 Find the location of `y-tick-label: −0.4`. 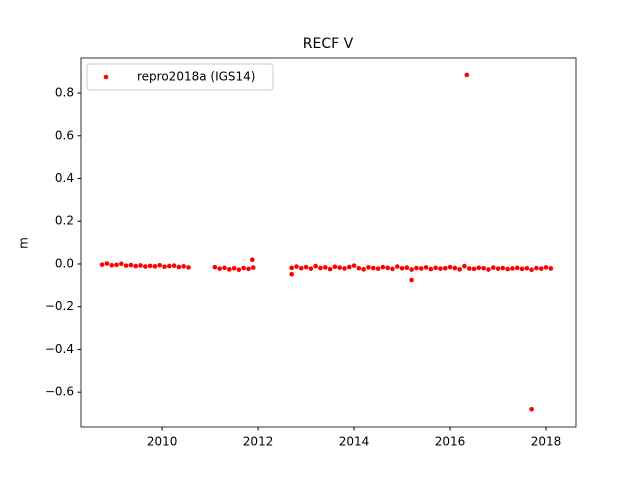

y-tick-label: −0.4 is located at coordinates (59, 349).